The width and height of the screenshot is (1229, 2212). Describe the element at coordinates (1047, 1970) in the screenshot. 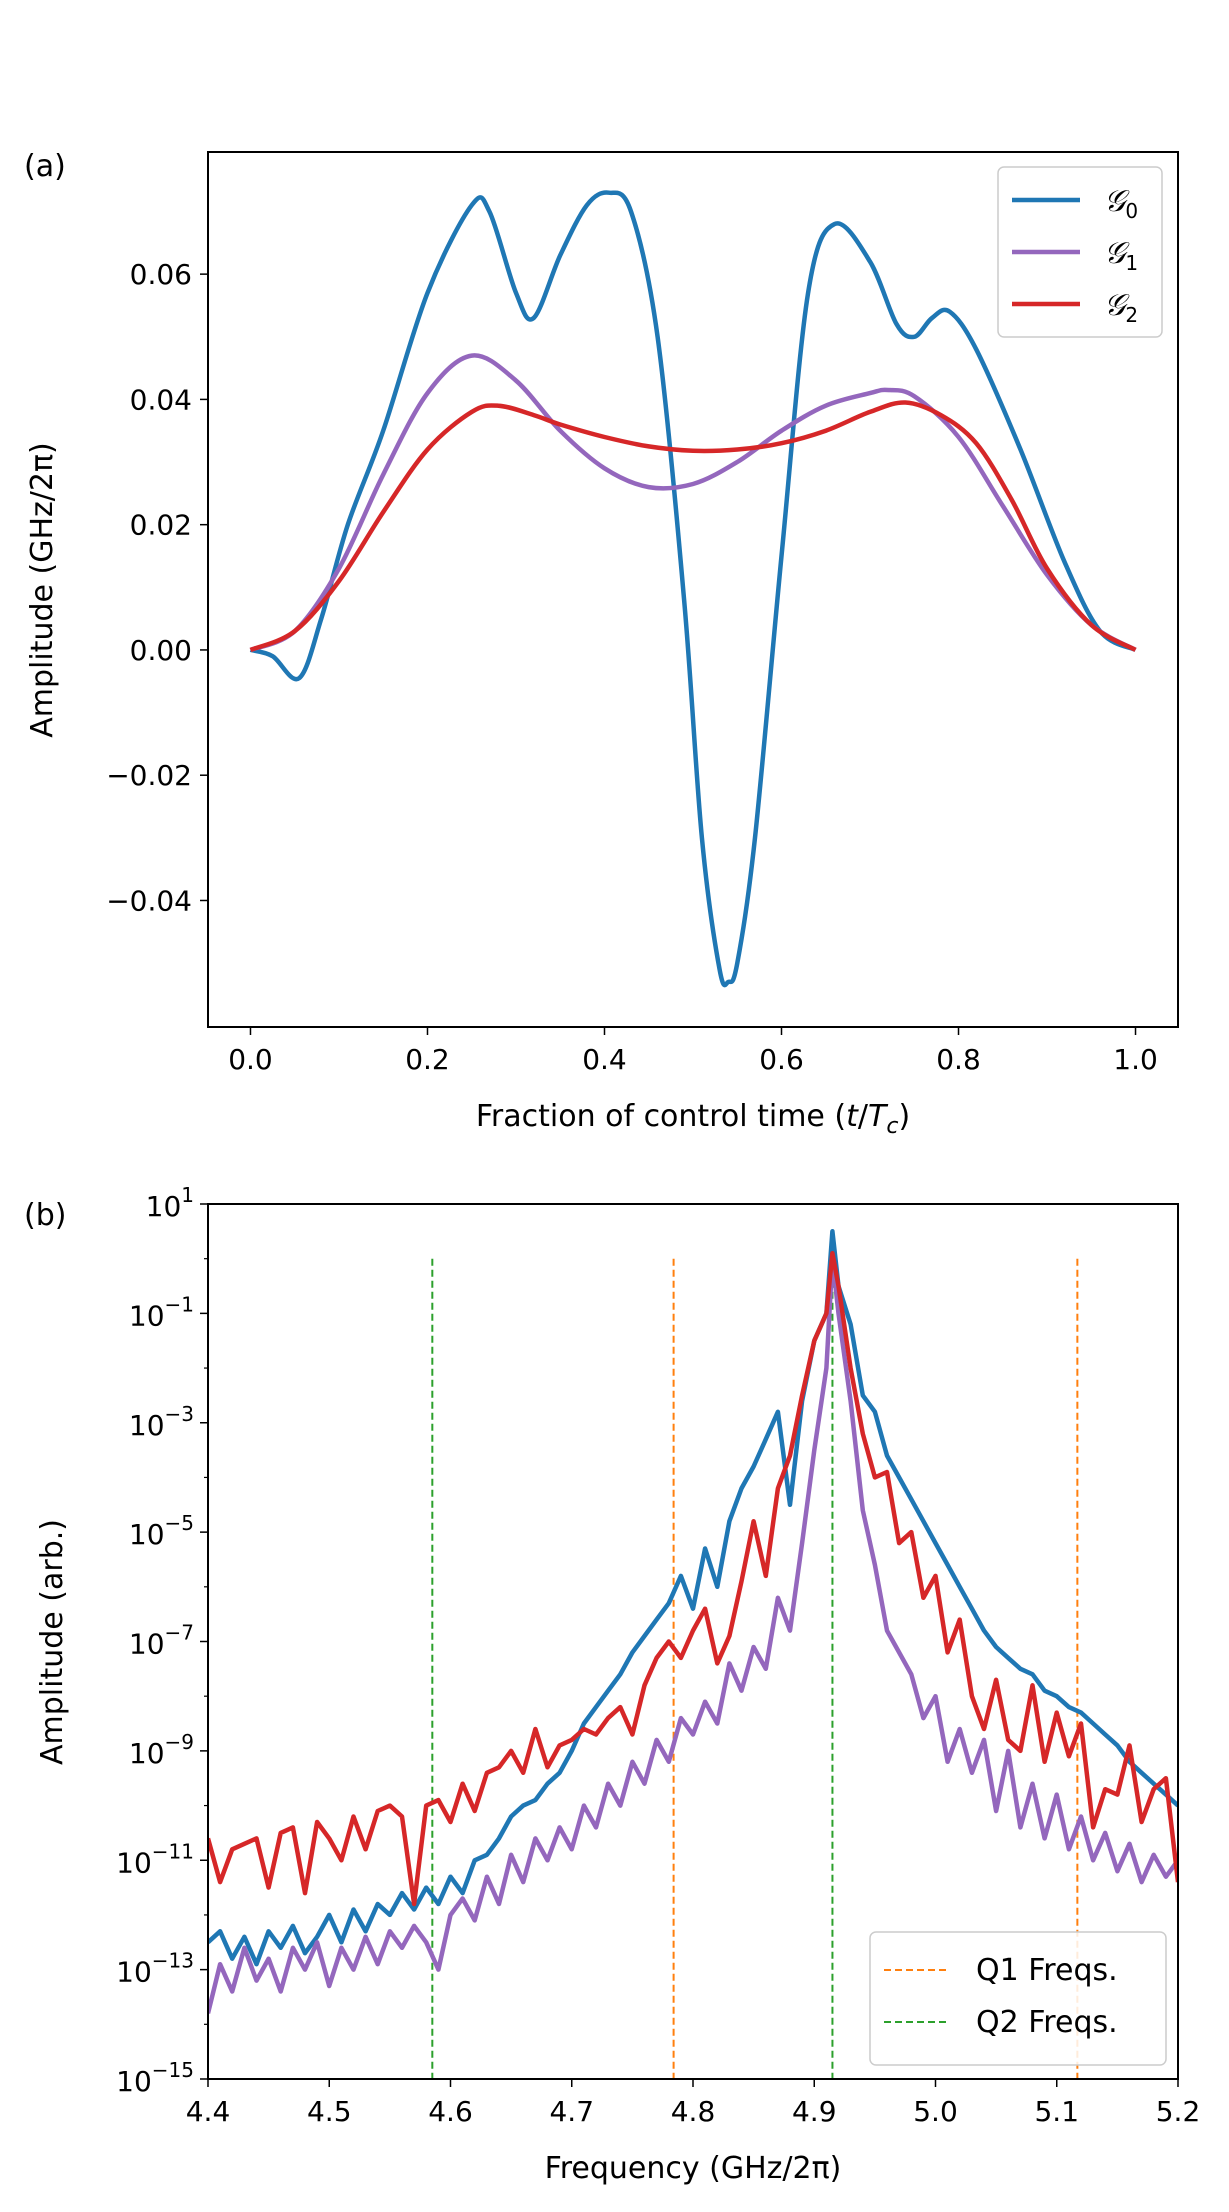

I see `legend-label: Q1 Freqs.` at that location.